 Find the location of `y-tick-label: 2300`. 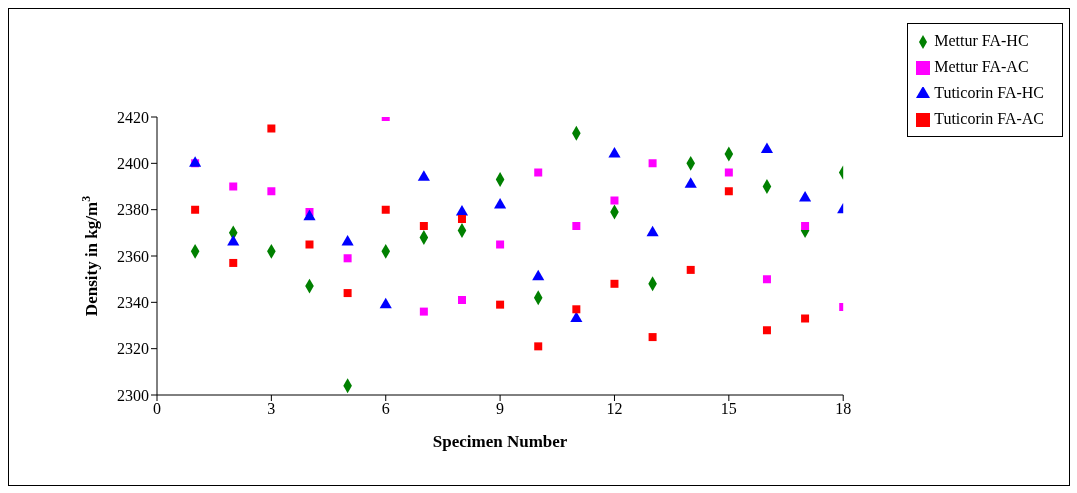

y-tick-label: 2300 is located at coordinates (133, 395).